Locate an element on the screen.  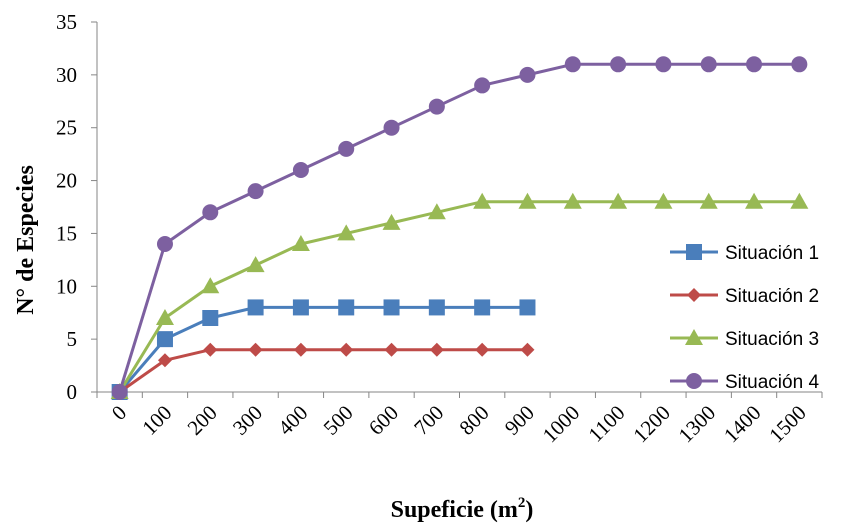
x-tick-label: 0 is located at coordinates (119, 413).